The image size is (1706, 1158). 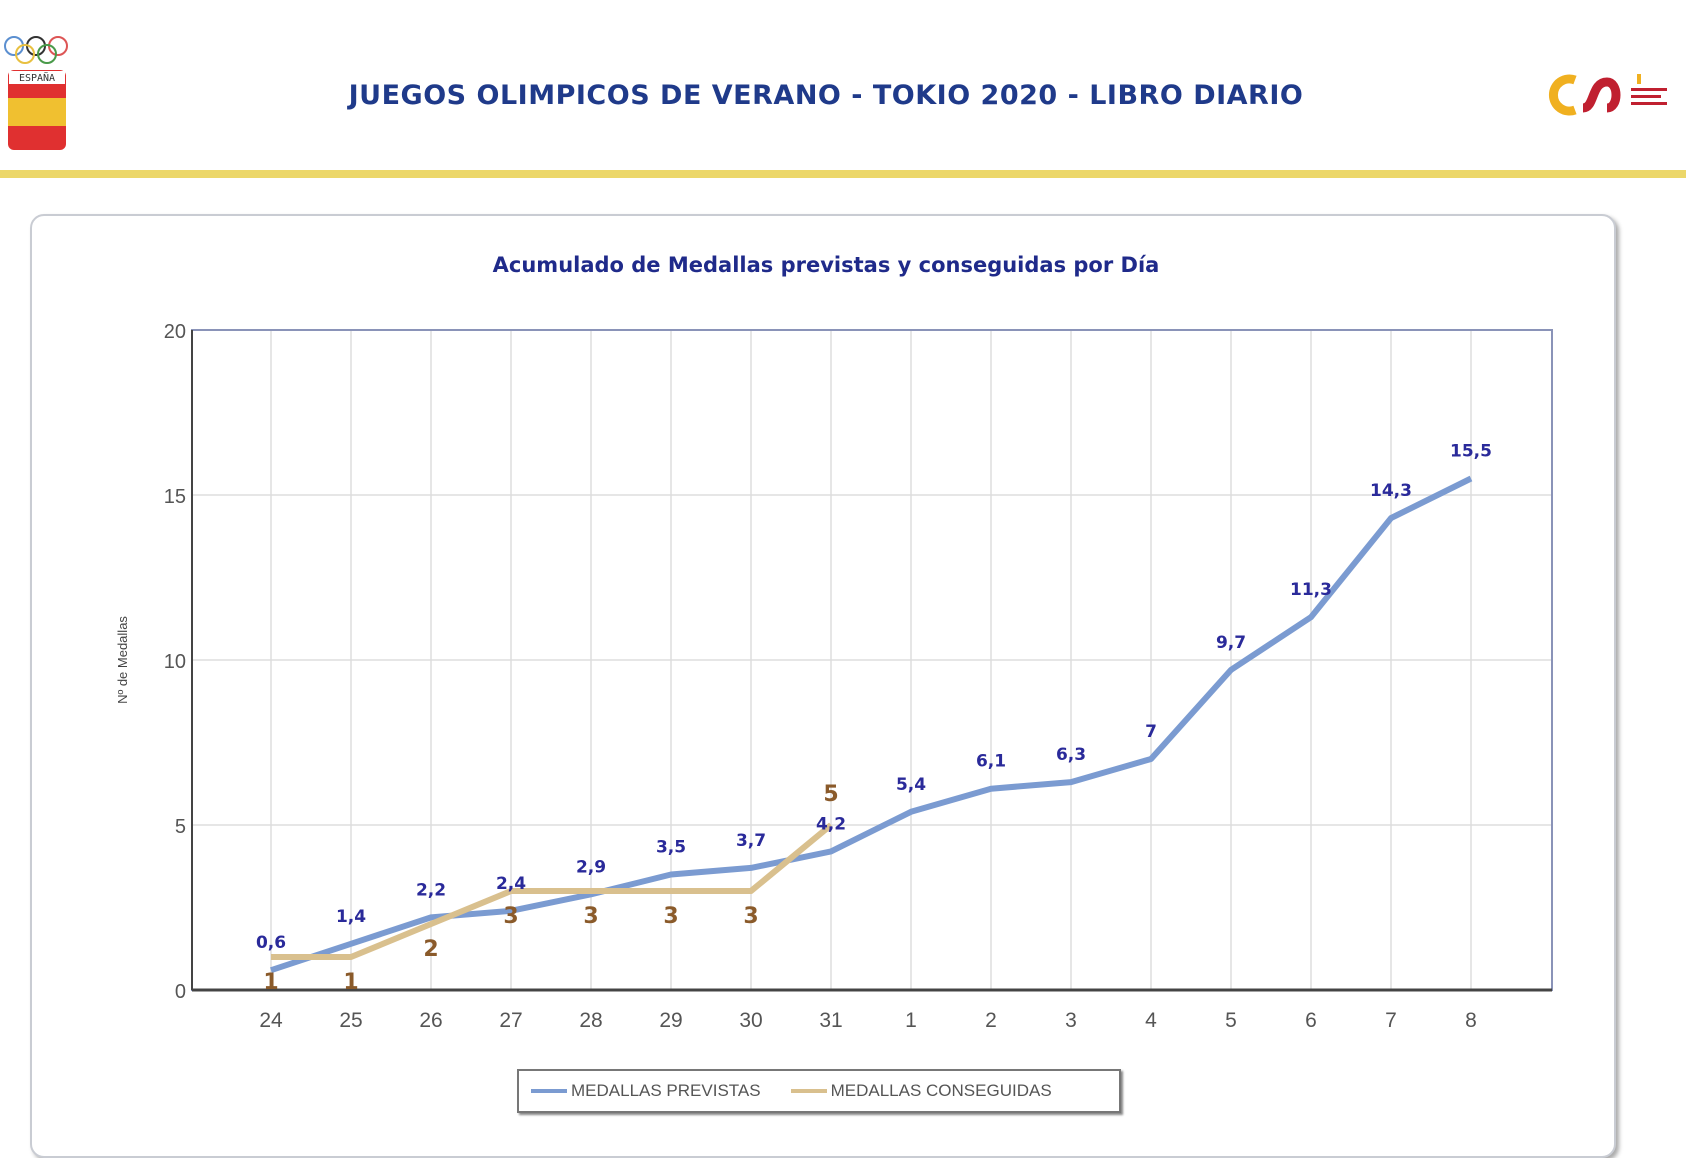 I want to click on chart-legend: MEDALLAS PREVISTAS MEDALLAS CONSEGUIDAS, so click(x=819, y=1091).